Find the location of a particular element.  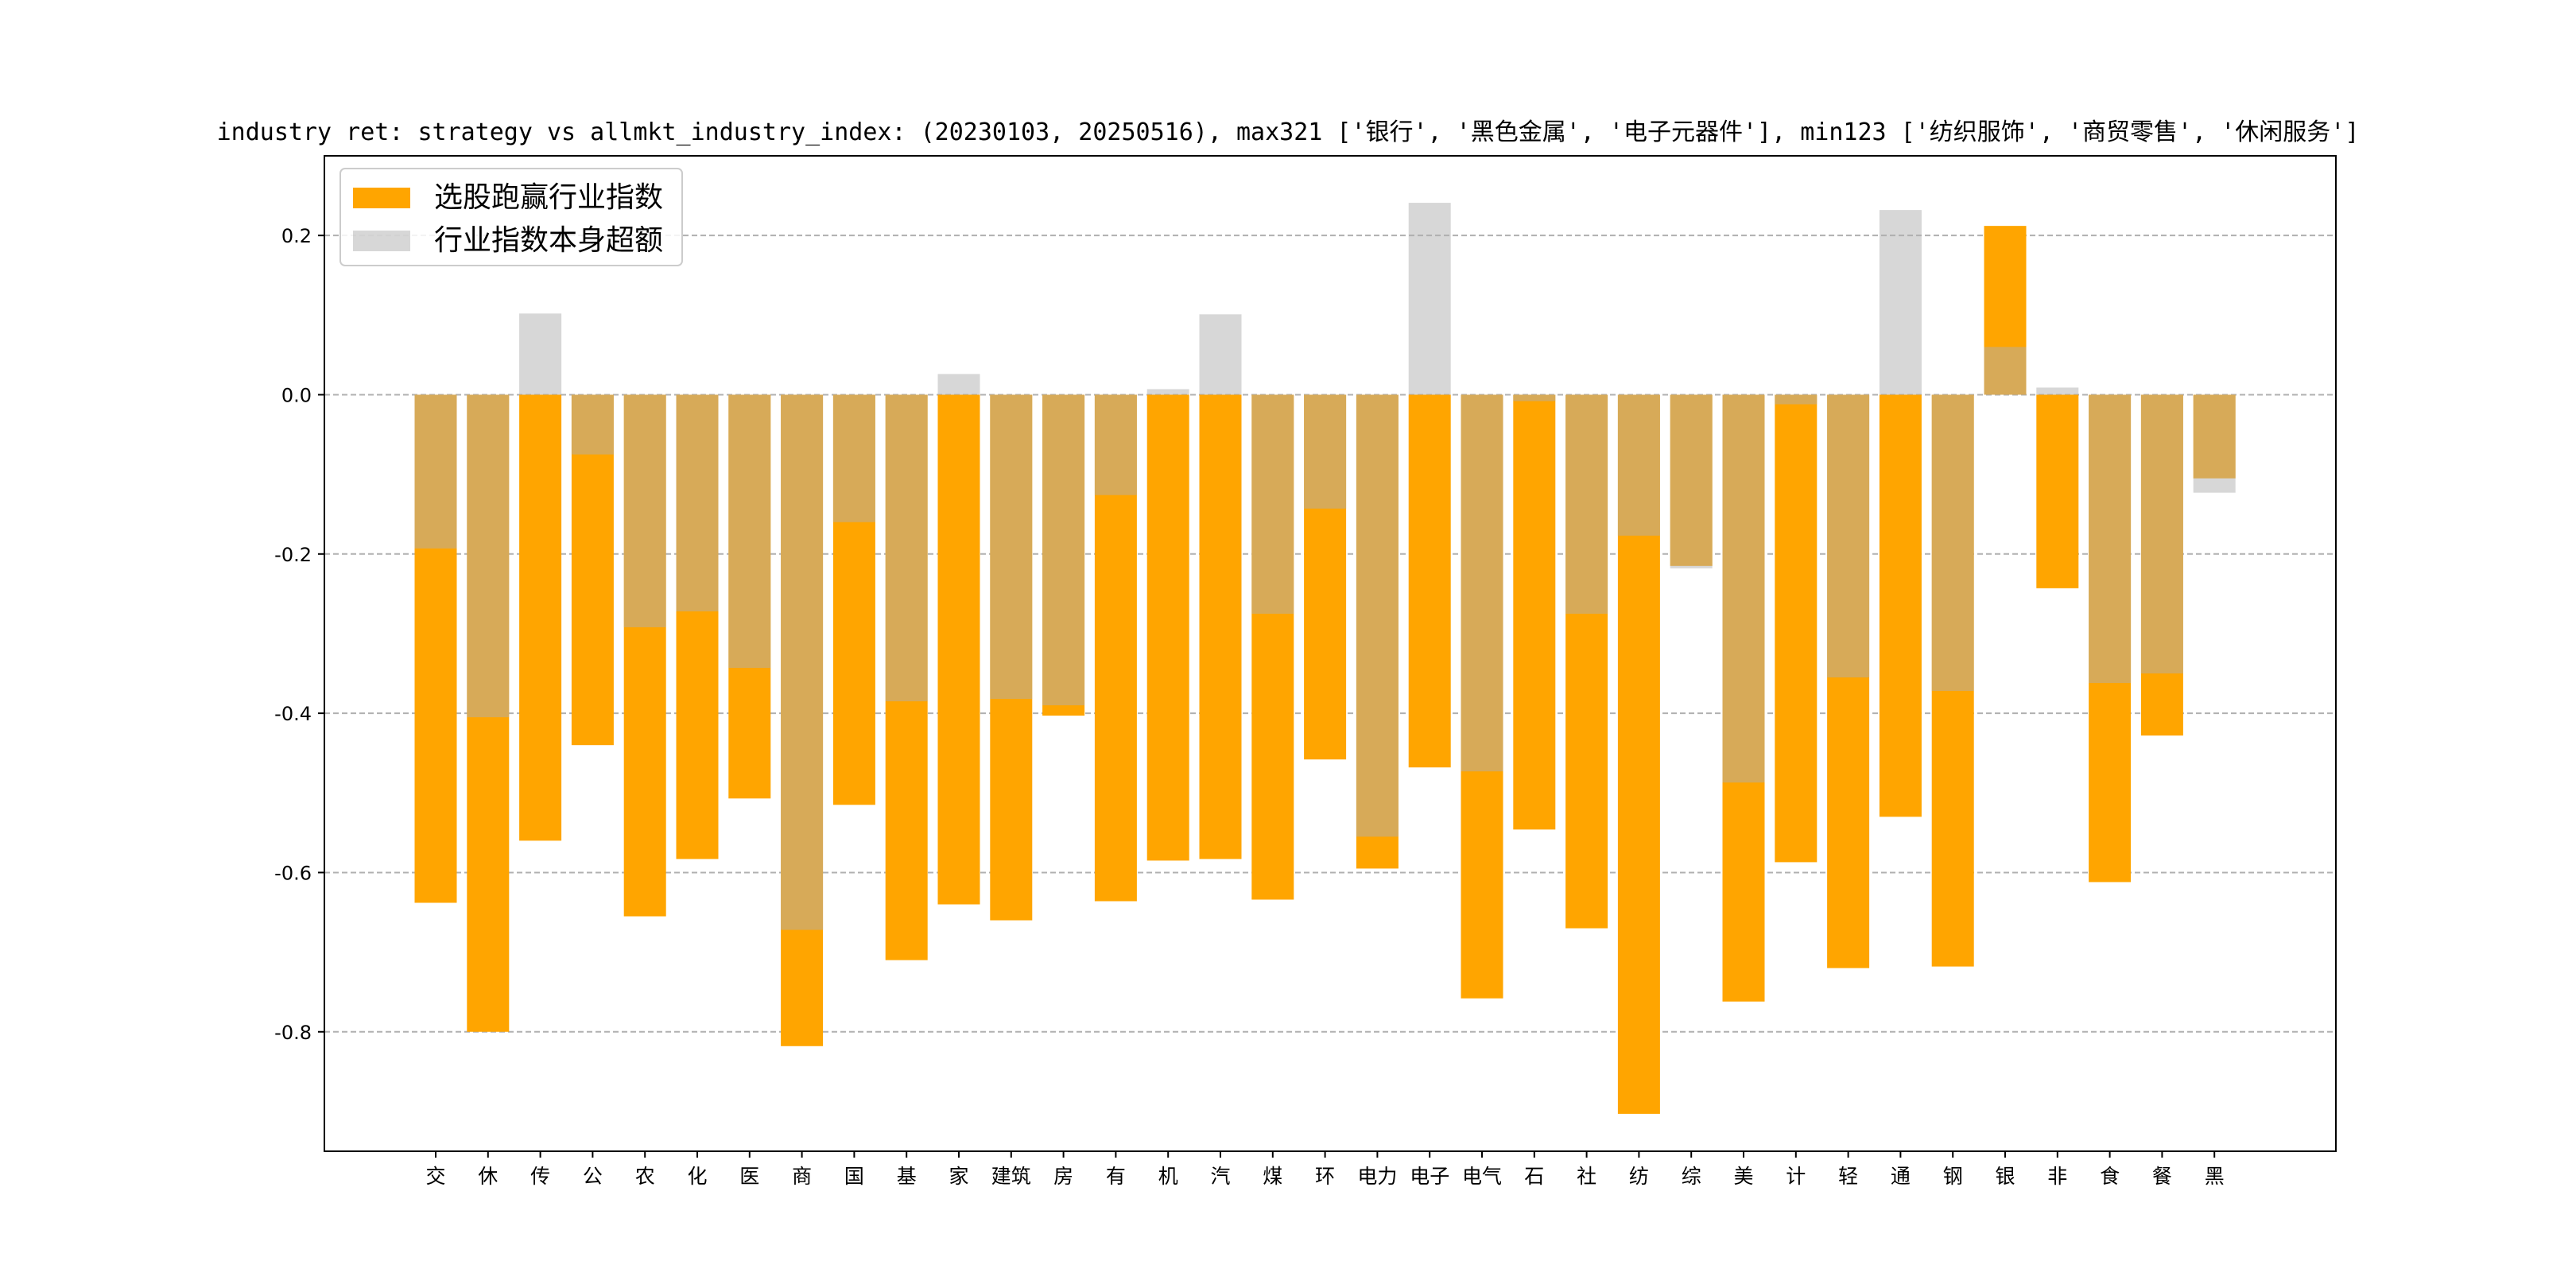

x-tick-label: 医 is located at coordinates (749, 1176).